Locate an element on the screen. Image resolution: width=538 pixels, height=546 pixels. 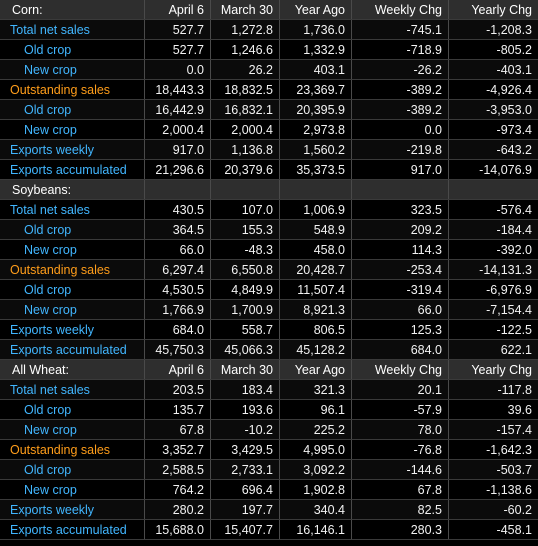
cell-year-ago: 1,560.2 is located at coordinates (315, 149).